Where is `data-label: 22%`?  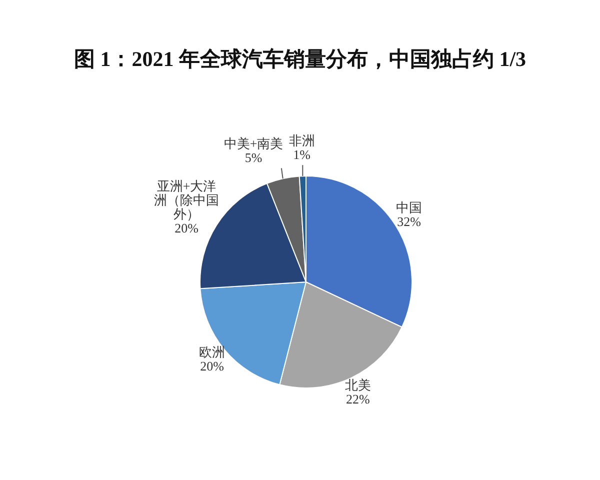 data-label: 22% is located at coordinates (358, 398).